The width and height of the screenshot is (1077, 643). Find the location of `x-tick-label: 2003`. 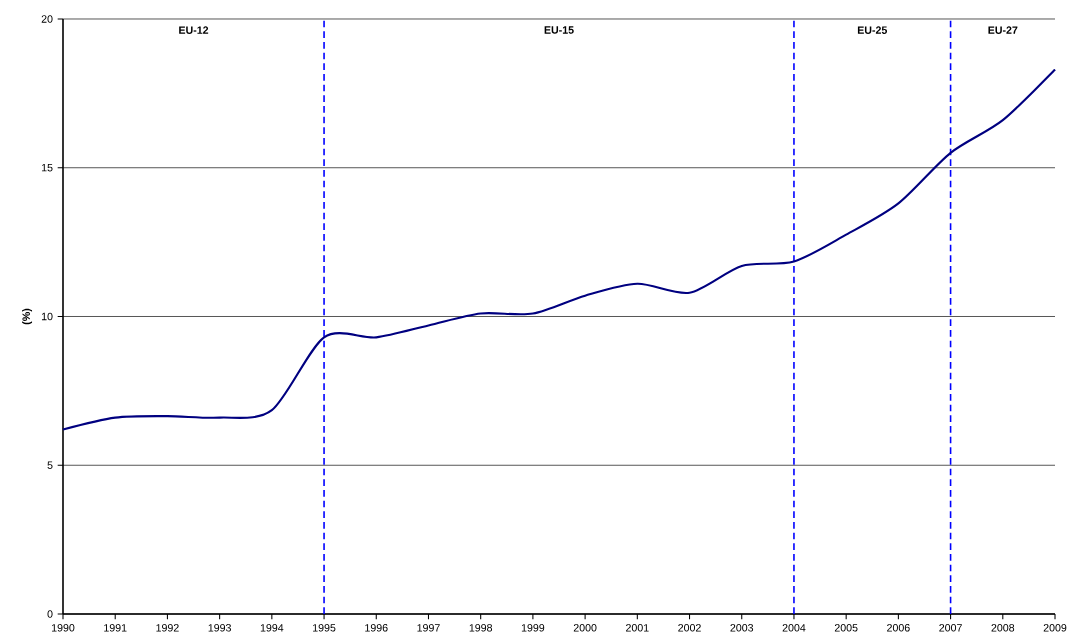

x-tick-label: 2003 is located at coordinates (742, 628).